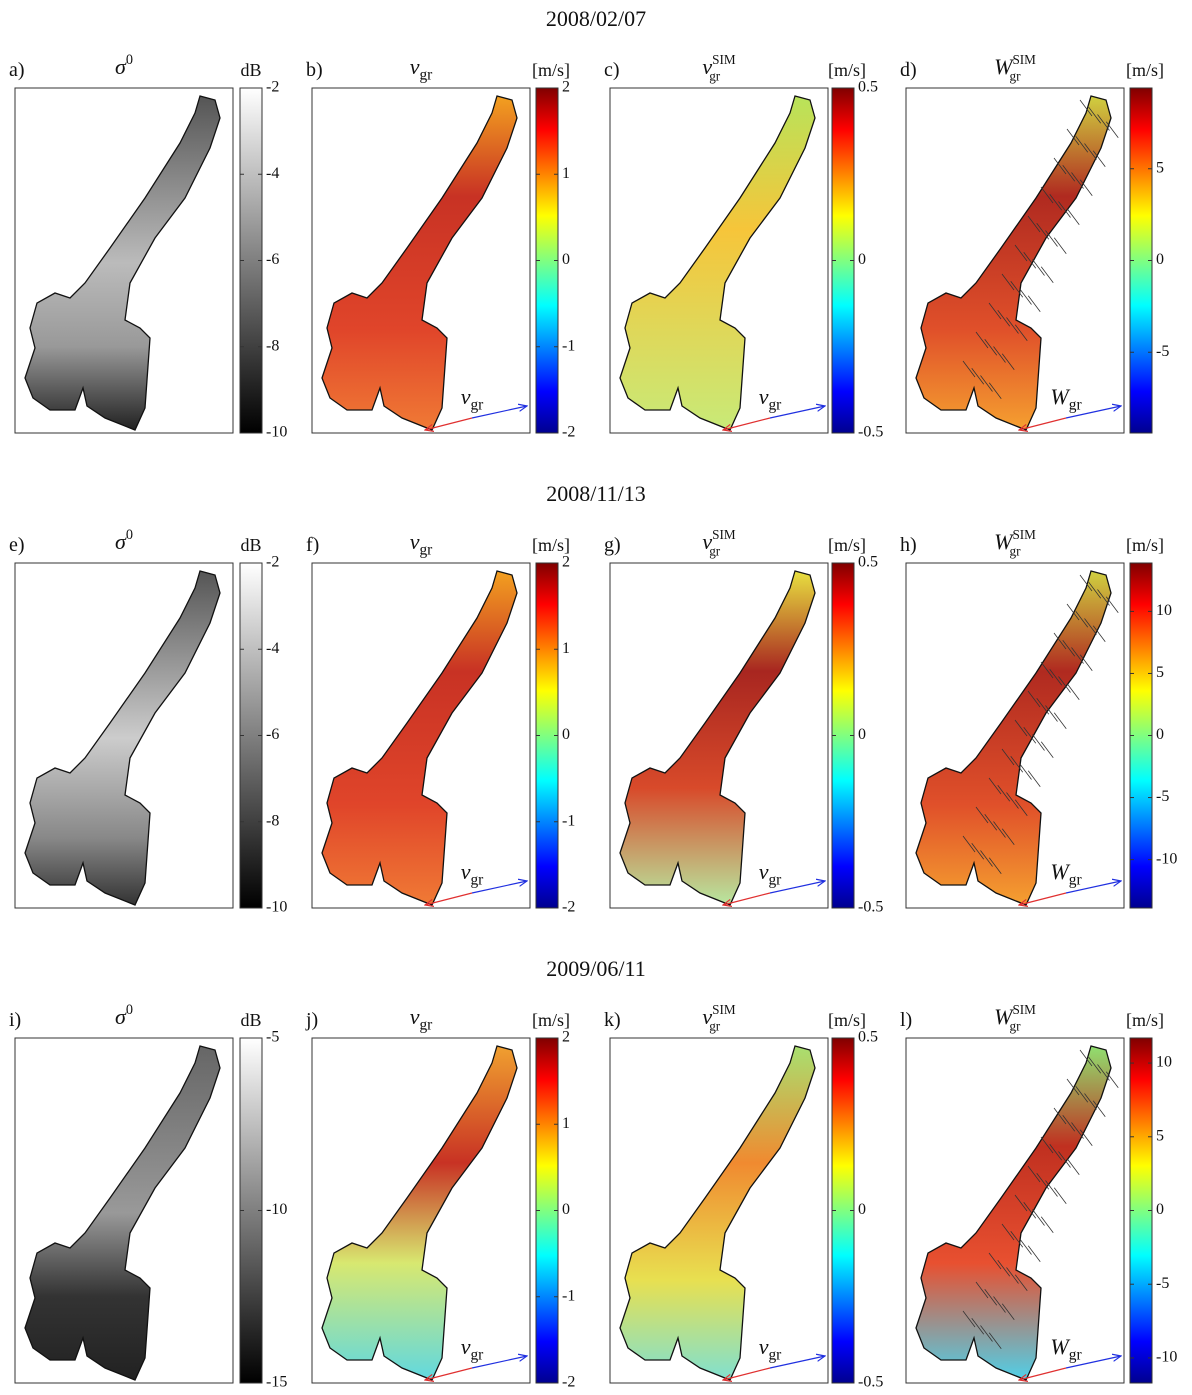 This screenshot has height=1395, width=1192. Describe the element at coordinates (568, 345) in the screenshot. I see `colorbar-tick-label: -1` at that location.